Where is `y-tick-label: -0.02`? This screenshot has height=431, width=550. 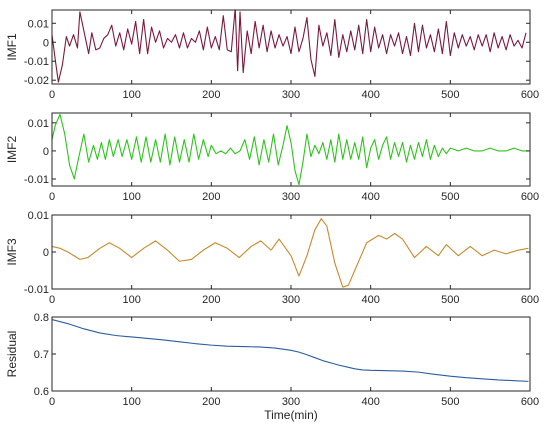 y-tick-label: -0.02 is located at coordinates (36, 81).